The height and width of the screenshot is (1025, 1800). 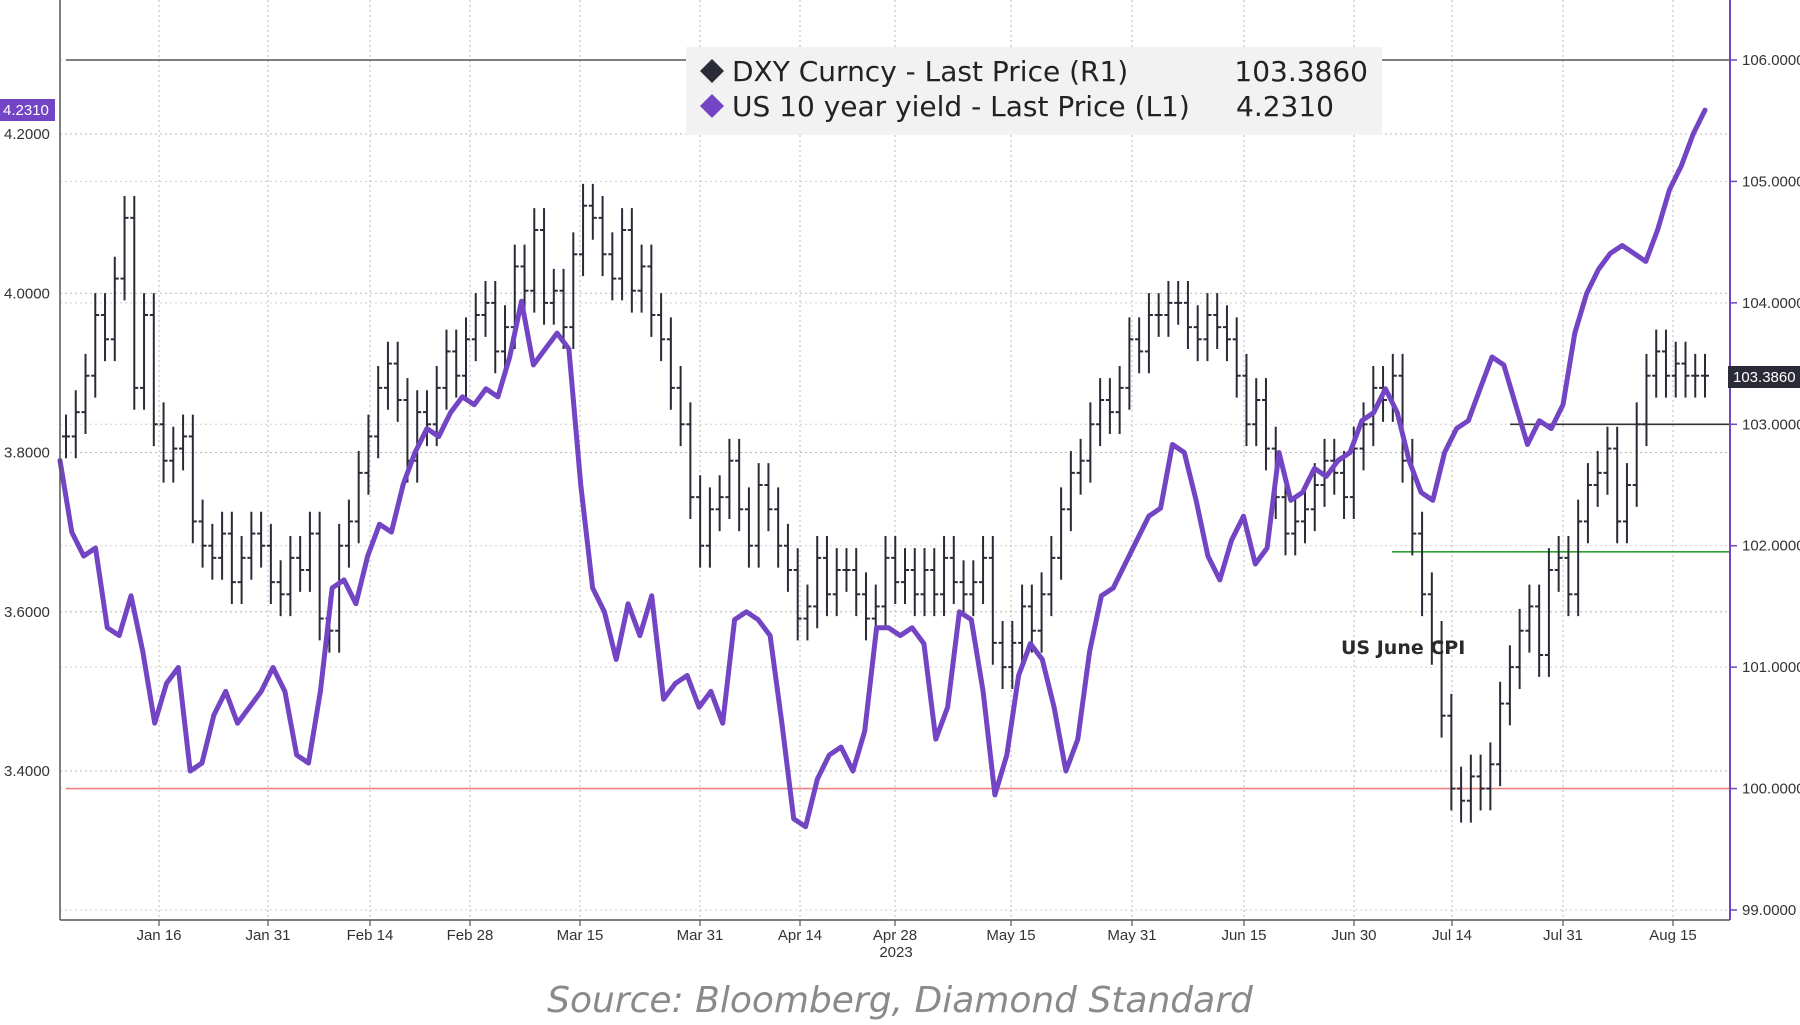 What do you see at coordinates (158, 935) in the screenshot?
I see `x-tick-label: Jan 16` at bounding box center [158, 935].